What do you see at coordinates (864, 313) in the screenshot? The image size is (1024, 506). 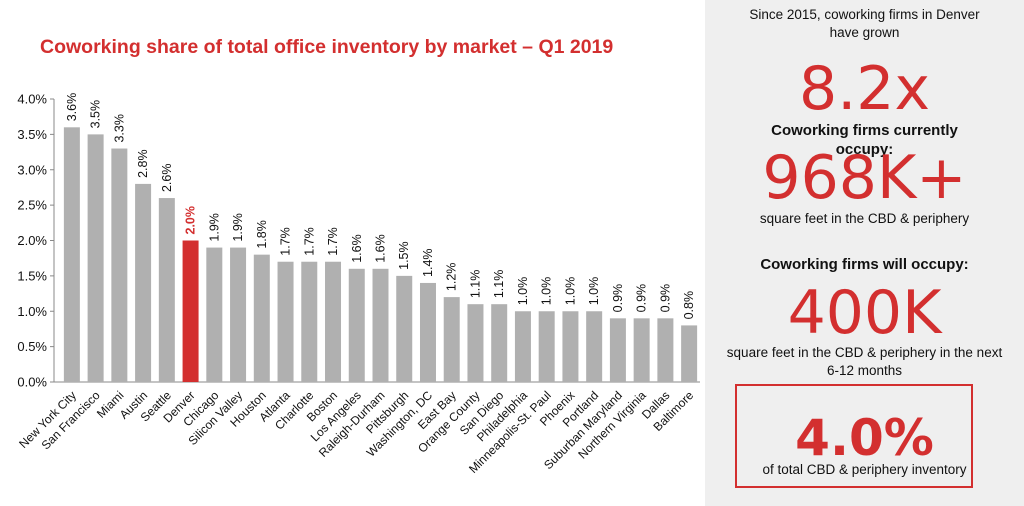 I see `future-occupancy-stat: 400K` at bounding box center [864, 313].